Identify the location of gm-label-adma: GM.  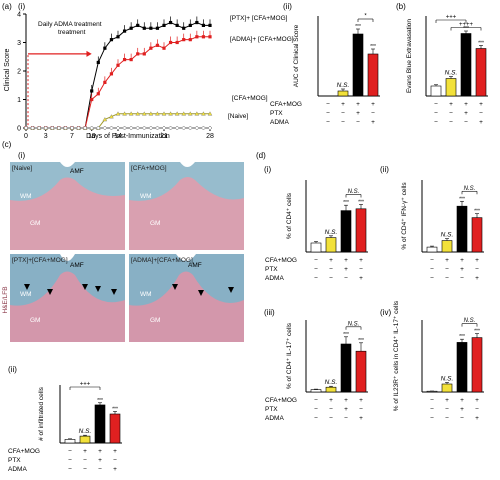
(155, 320).